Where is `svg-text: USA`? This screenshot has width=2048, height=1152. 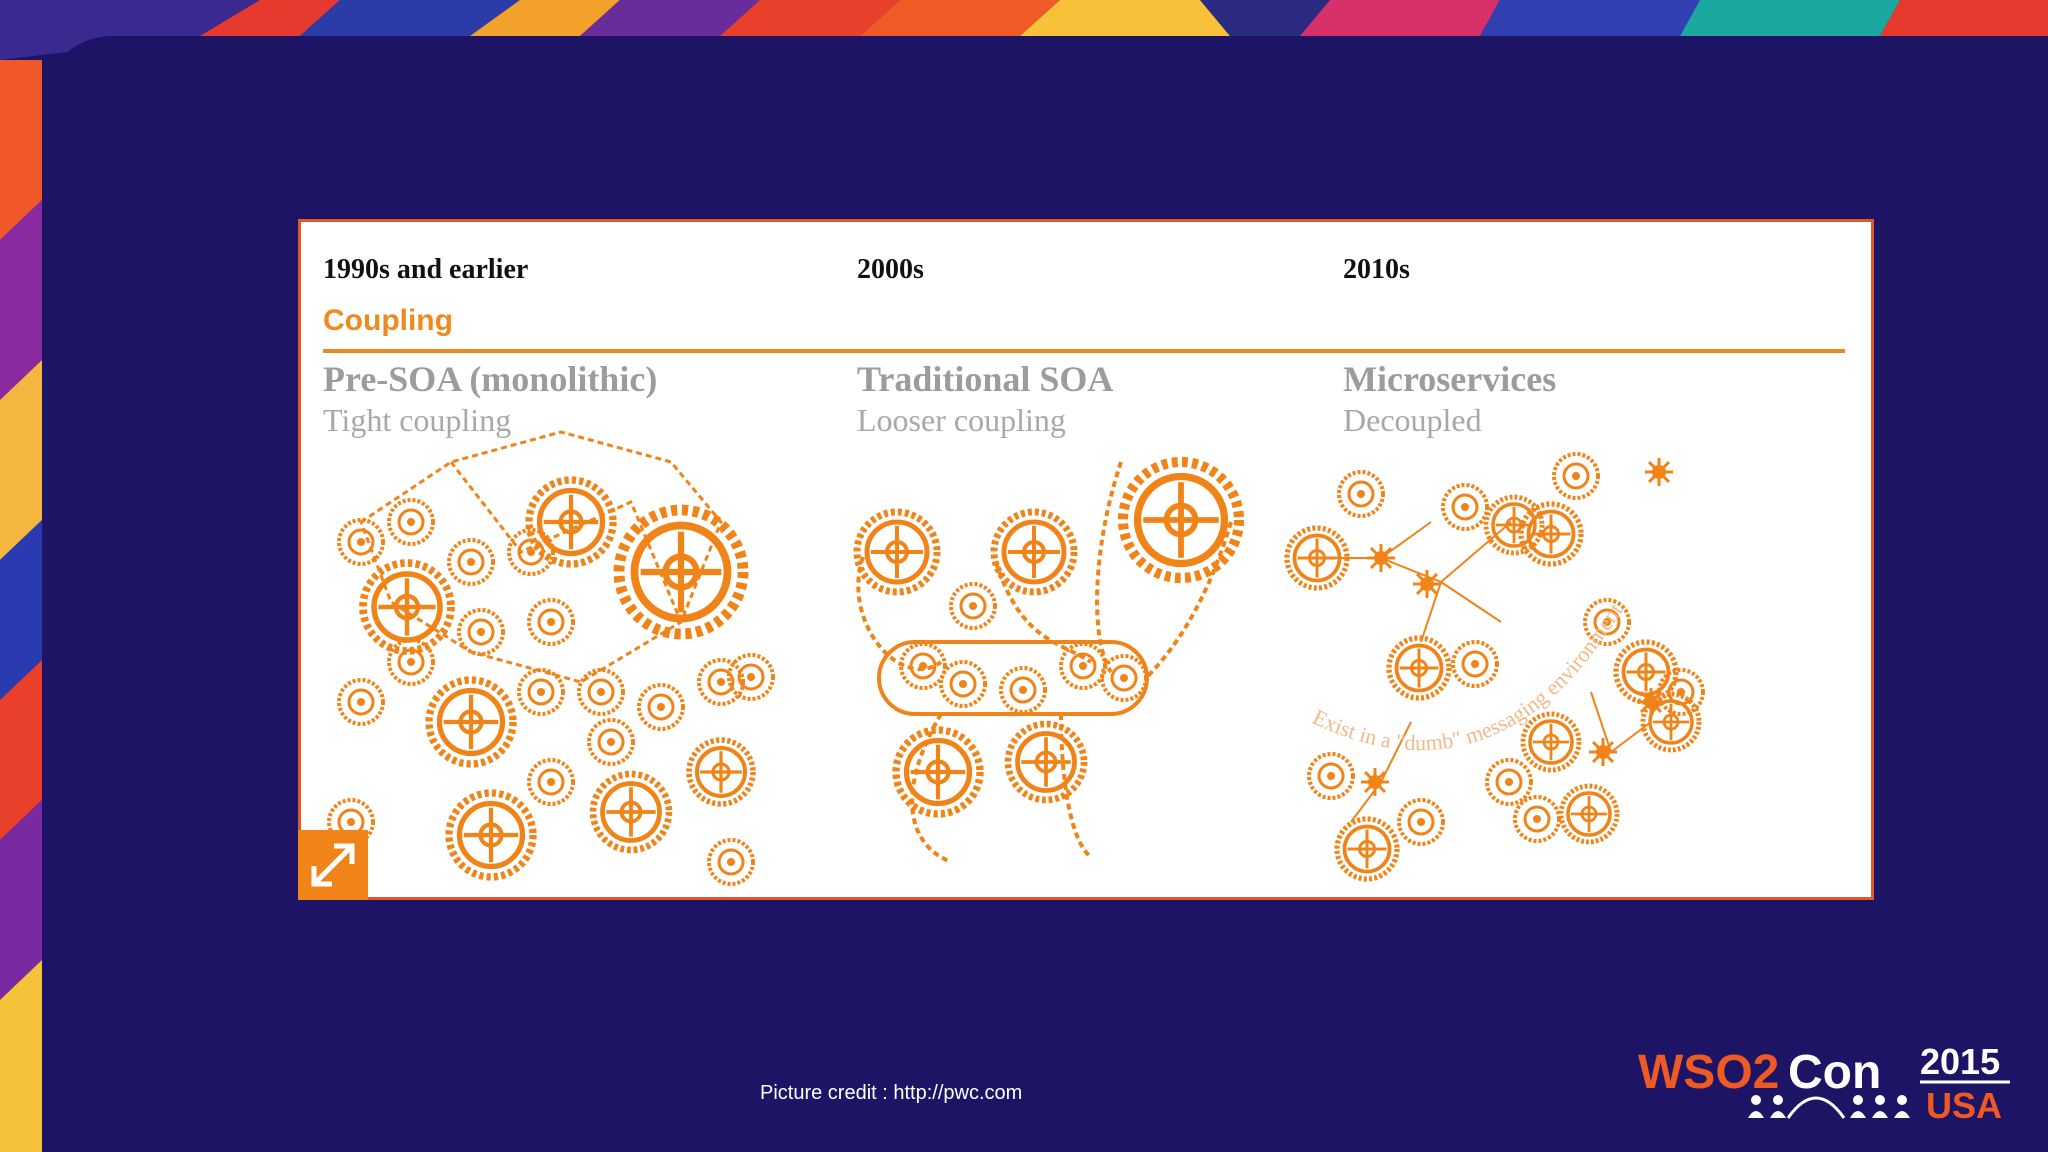 svg-text: USA is located at coordinates (1964, 1105).